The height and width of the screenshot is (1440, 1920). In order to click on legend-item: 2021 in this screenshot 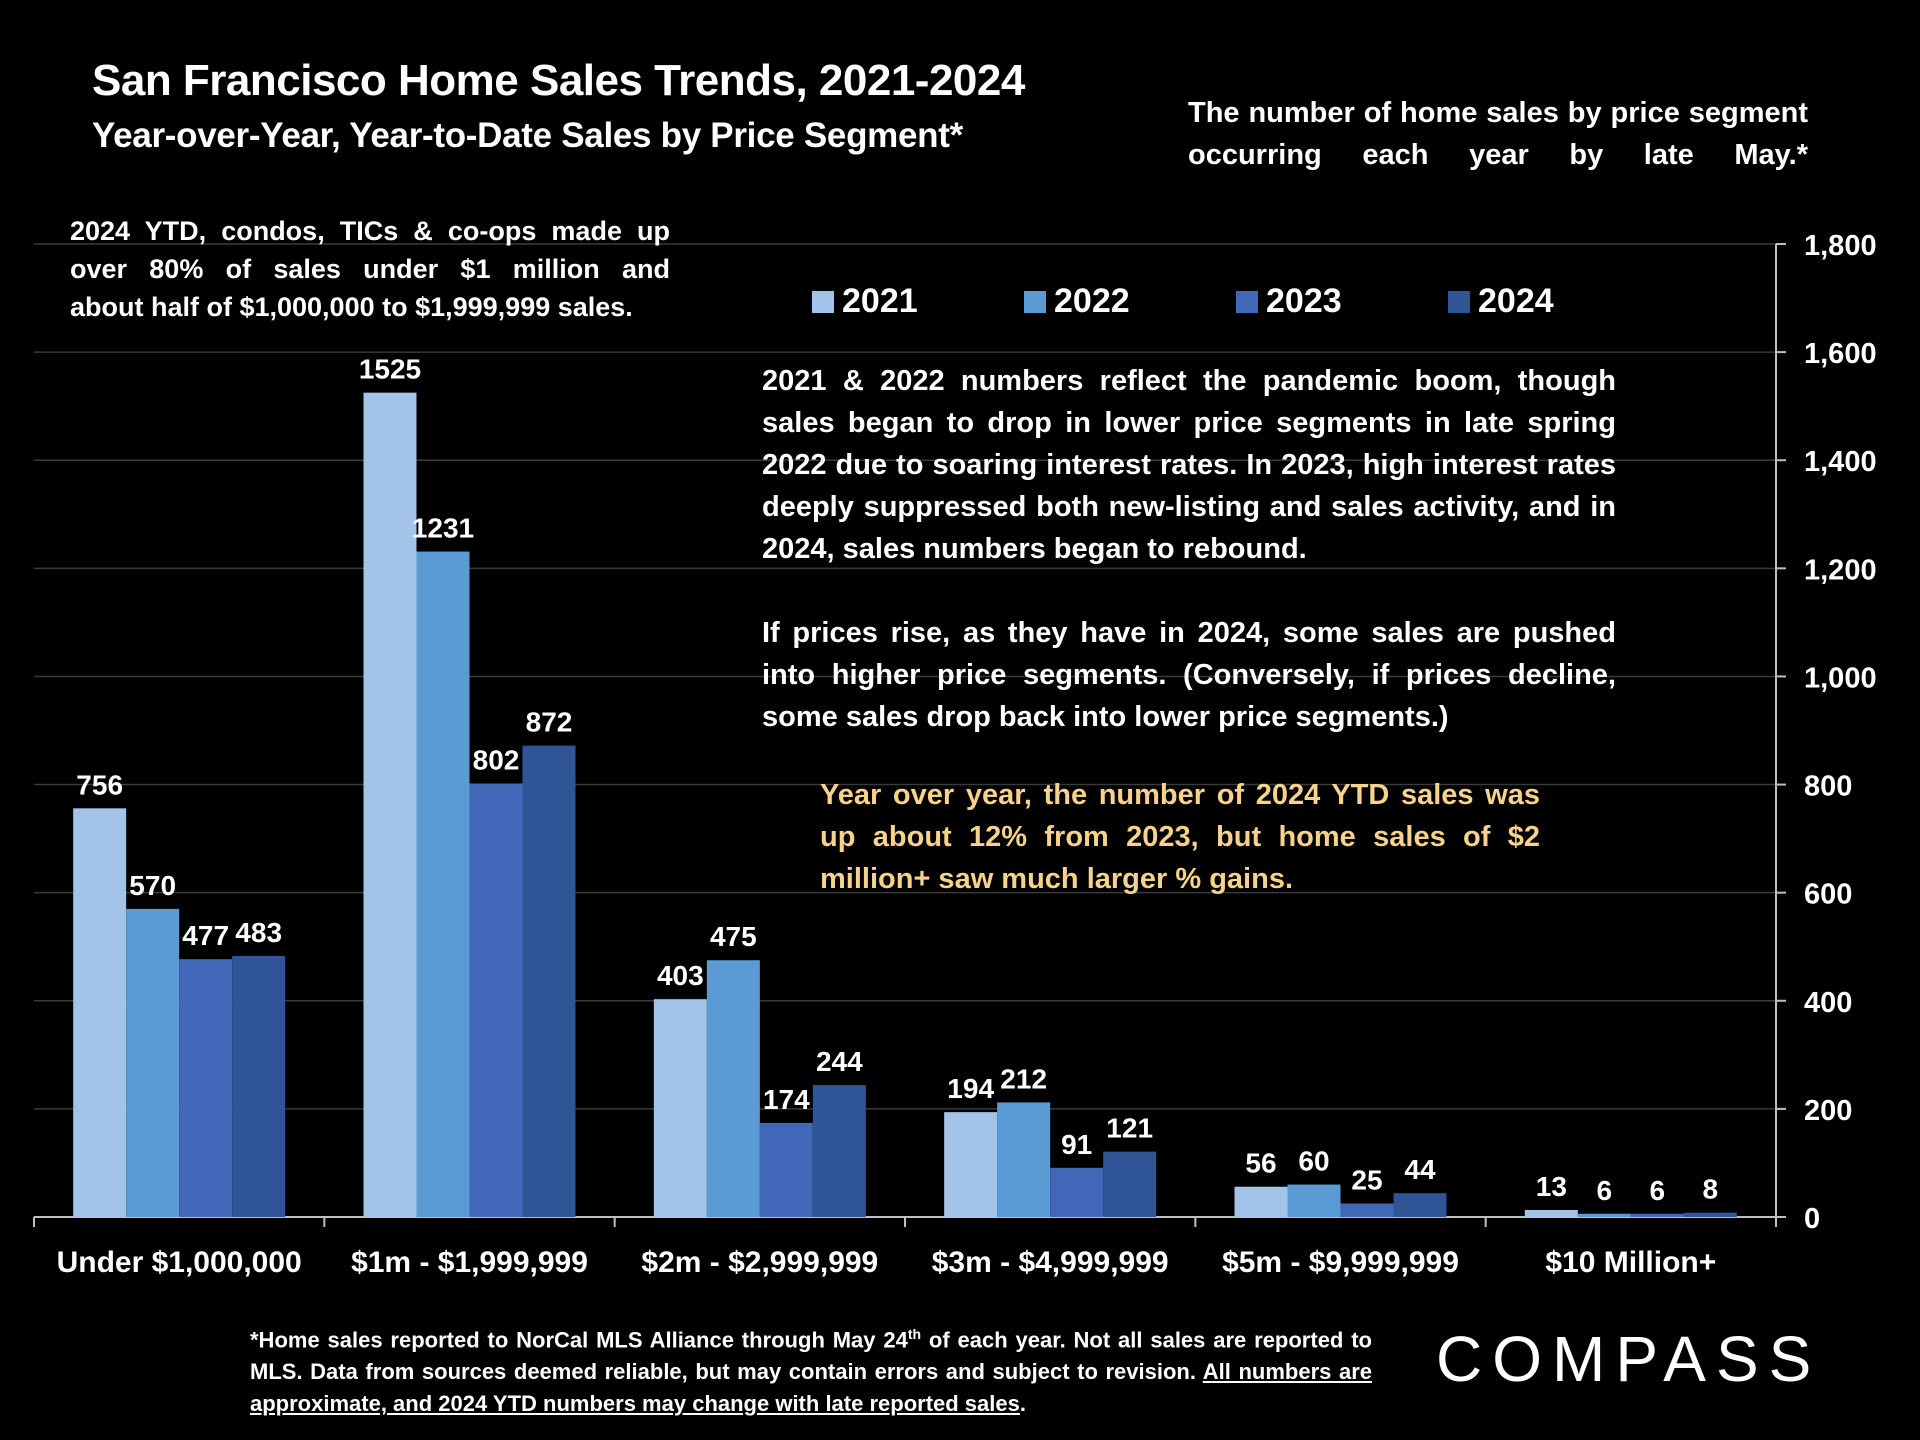, I will do `click(865, 301)`.